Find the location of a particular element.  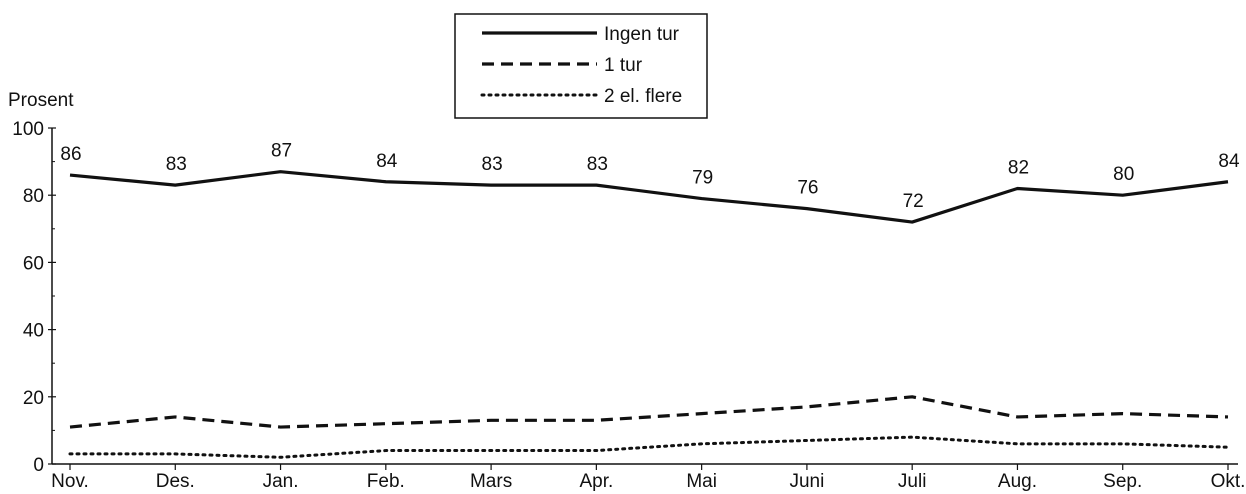

x-tick-label: Apr. is located at coordinates (596, 481).